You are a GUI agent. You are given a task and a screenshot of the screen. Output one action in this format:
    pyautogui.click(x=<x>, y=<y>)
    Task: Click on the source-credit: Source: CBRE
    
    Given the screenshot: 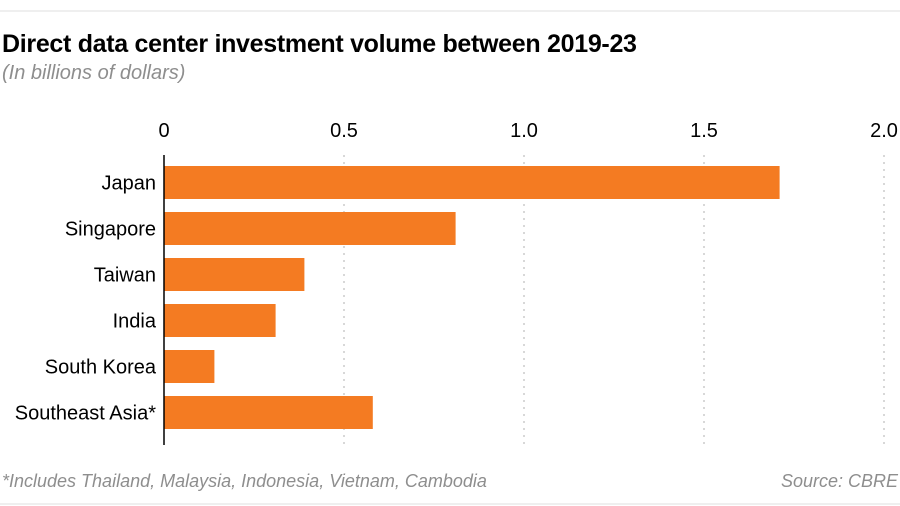 What is the action you would take?
    pyautogui.click(x=839, y=481)
    